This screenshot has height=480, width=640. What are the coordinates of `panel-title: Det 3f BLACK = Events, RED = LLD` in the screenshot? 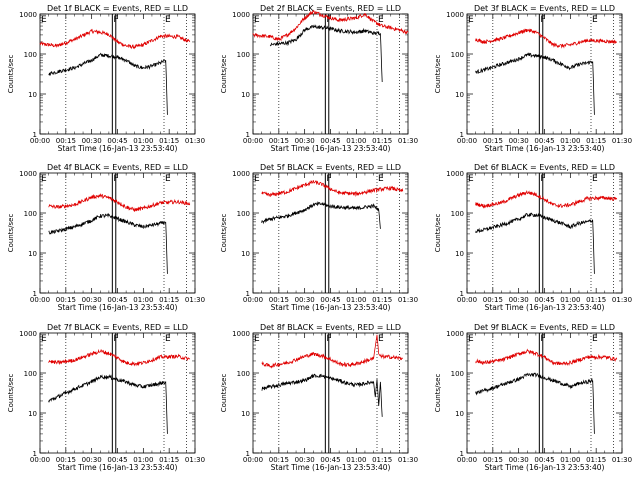 It's located at (544, 8).